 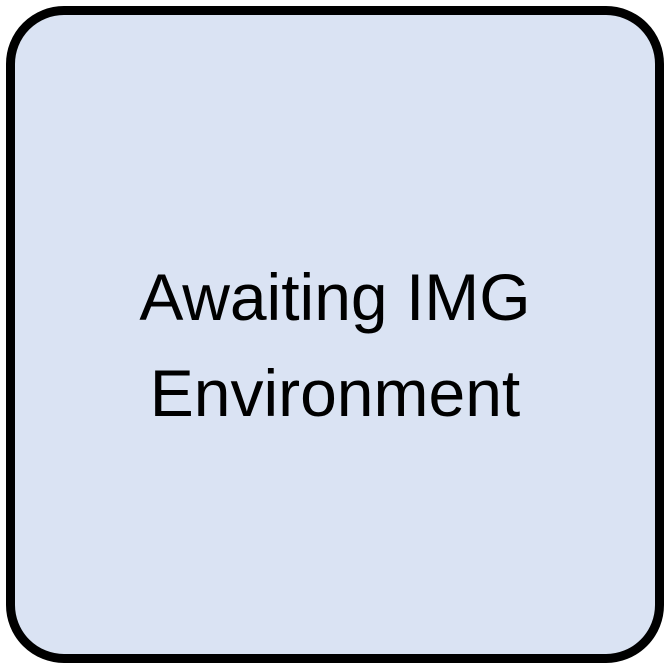 I want to click on placeholder-line-1: Awaiting IMG, so click(x=335, y=296).